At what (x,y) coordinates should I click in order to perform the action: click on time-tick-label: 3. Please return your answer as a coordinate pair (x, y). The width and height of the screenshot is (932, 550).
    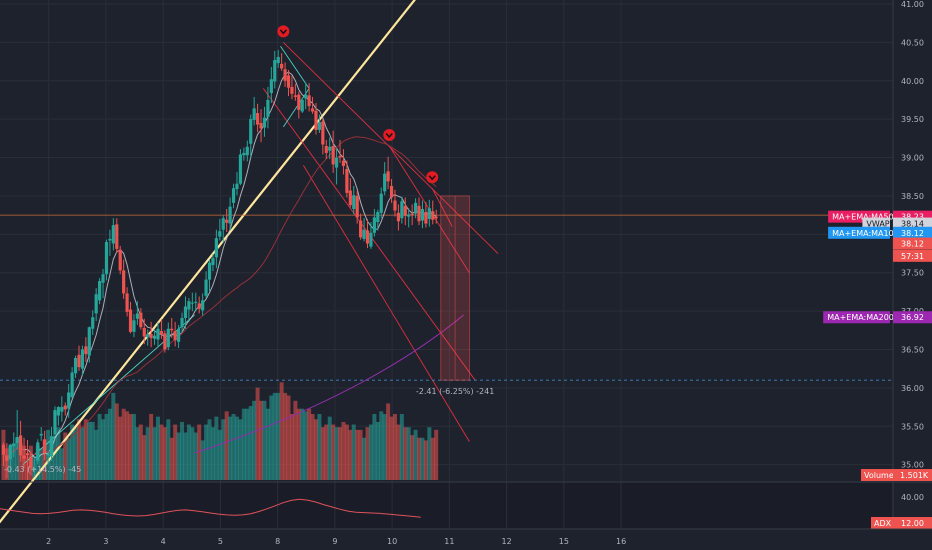
    Looking at the image, I should click on (105, 541).